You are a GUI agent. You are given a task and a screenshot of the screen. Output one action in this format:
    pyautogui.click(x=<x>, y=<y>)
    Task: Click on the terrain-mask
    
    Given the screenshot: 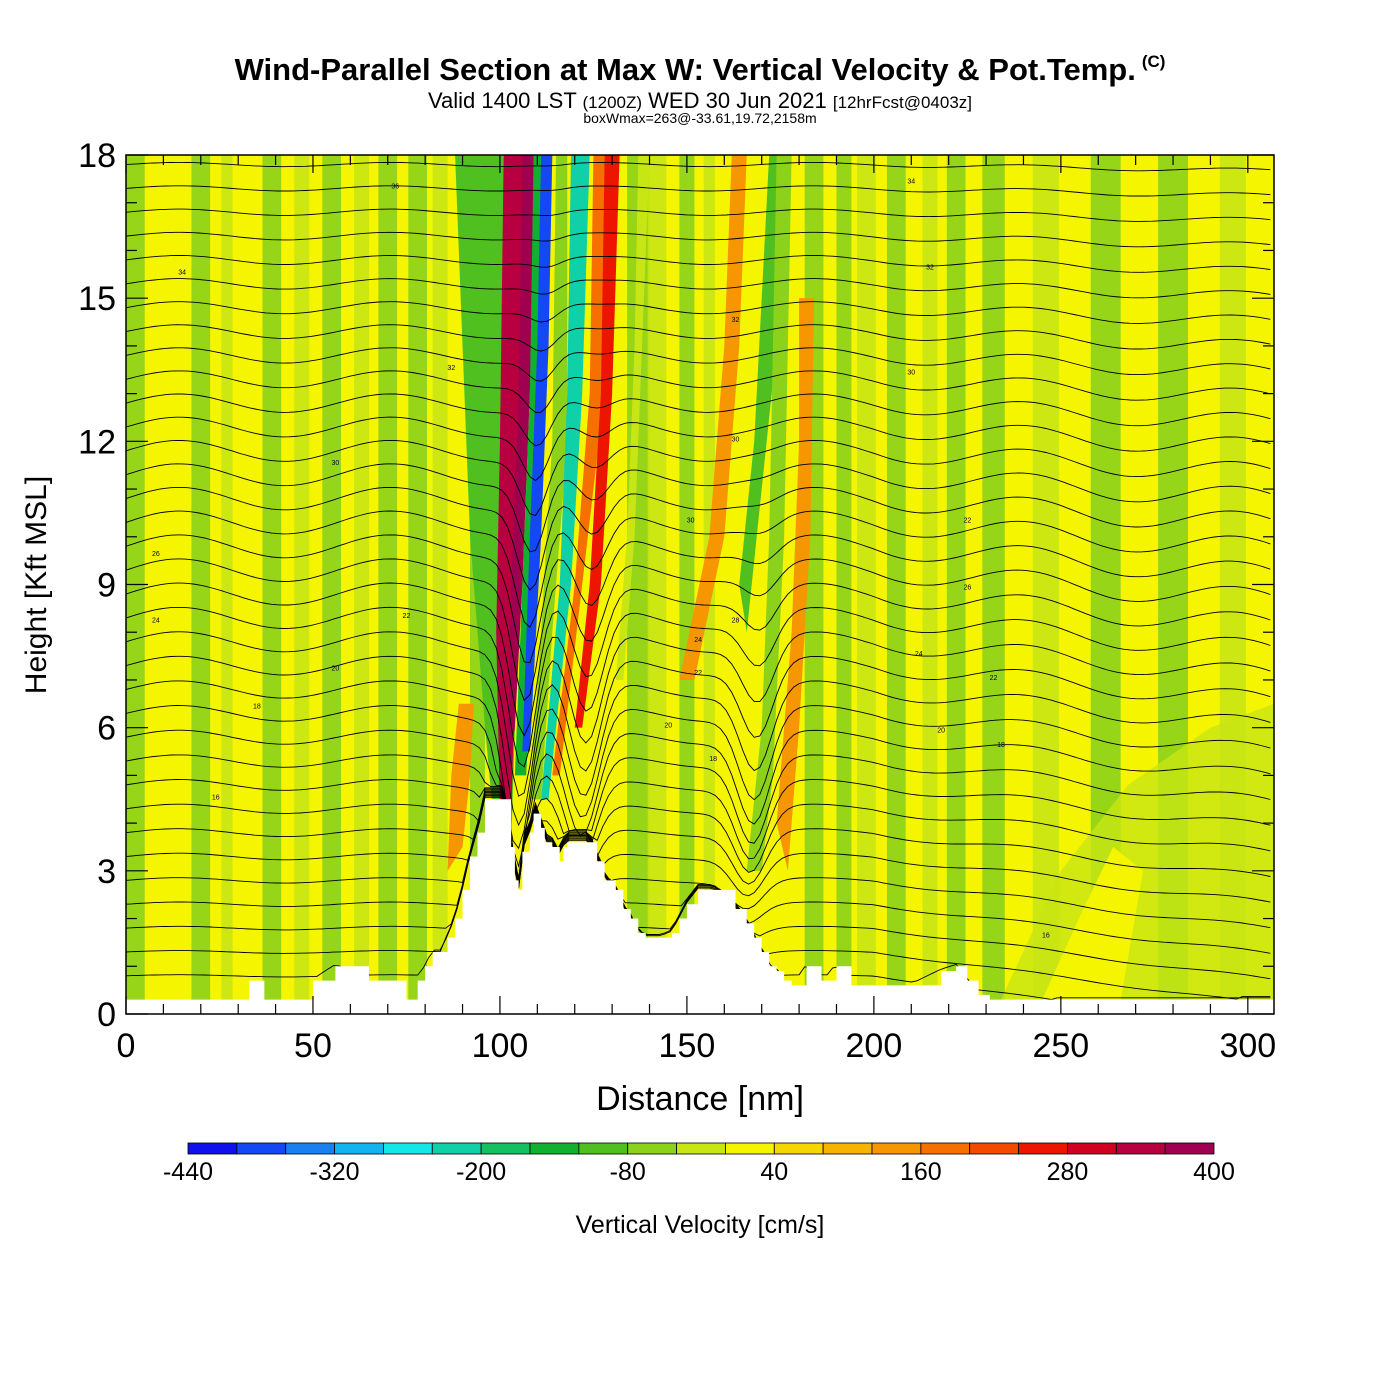 What is the action you would take?
    pyautogui.click(x=700, y=906)
    